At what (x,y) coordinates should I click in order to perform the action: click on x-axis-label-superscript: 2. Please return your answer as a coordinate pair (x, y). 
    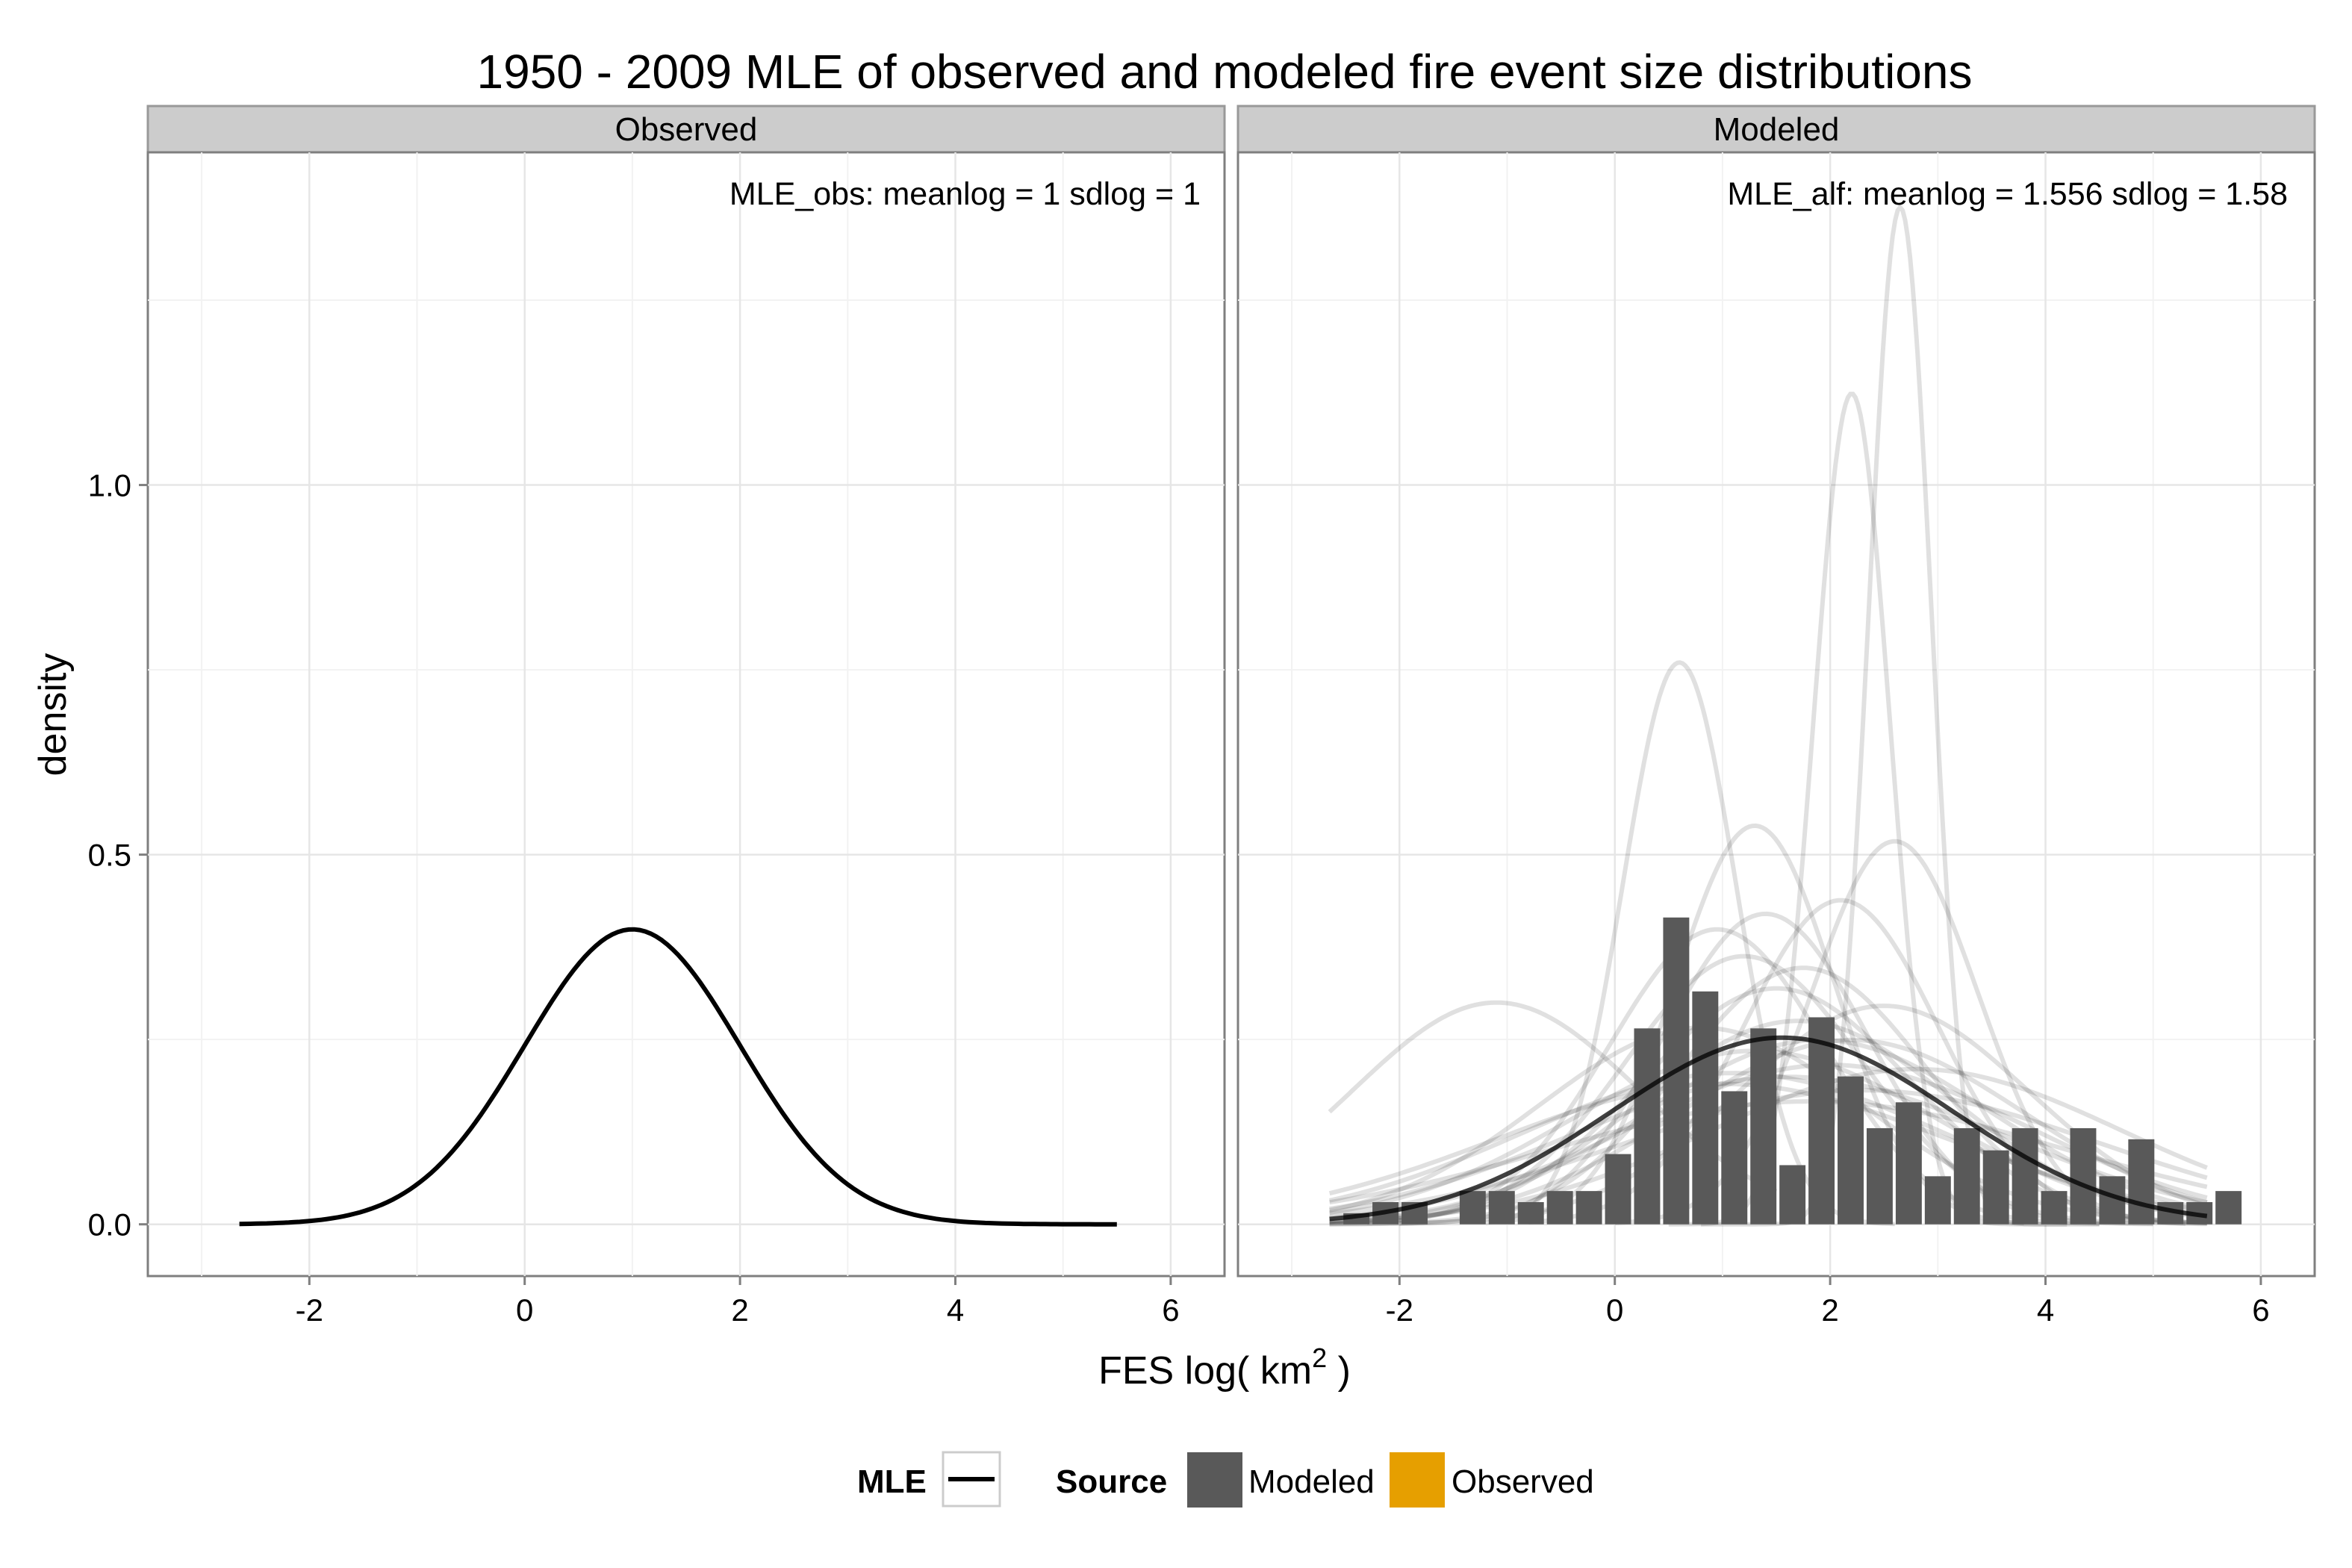
    Looking at the image, I should click on (1319, 1358).